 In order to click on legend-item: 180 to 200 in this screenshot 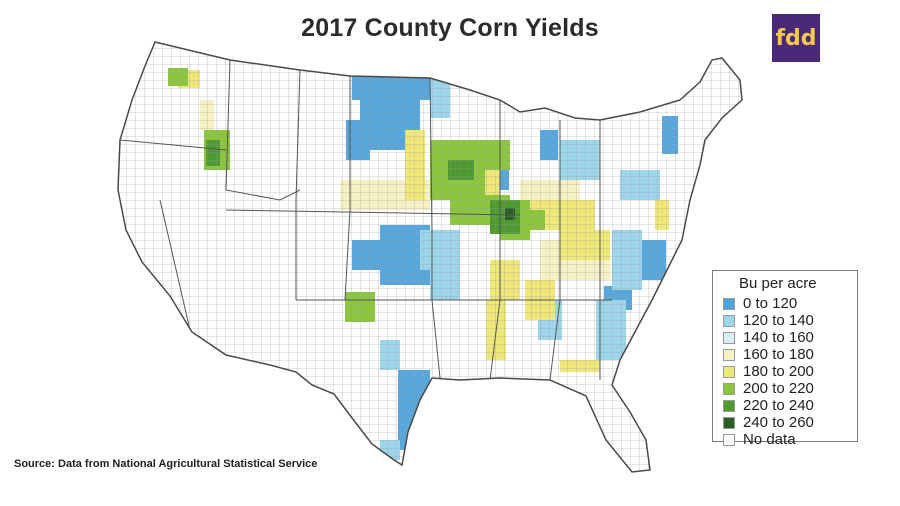, I will do `click(790, 371)`.